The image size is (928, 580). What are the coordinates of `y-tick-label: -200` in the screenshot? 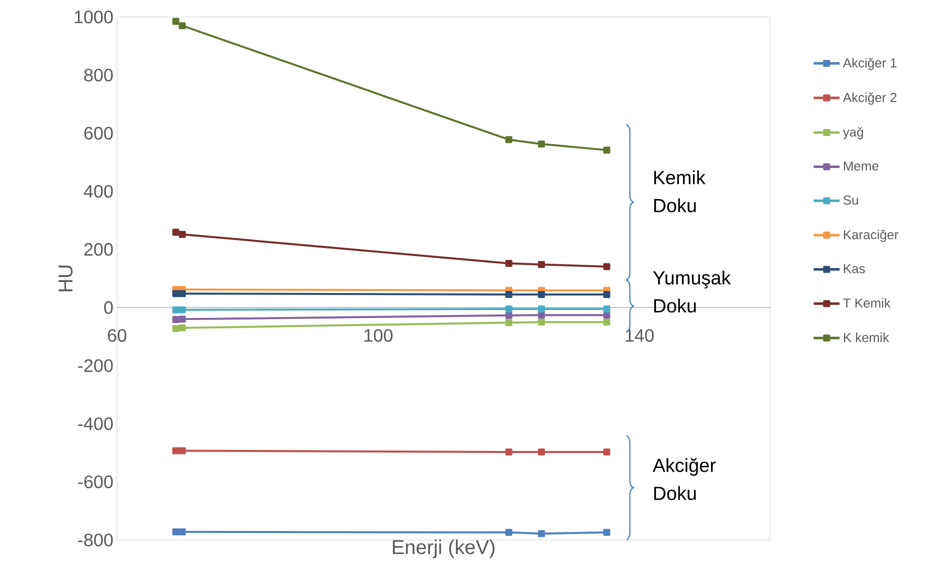 It's located at (95, 365).